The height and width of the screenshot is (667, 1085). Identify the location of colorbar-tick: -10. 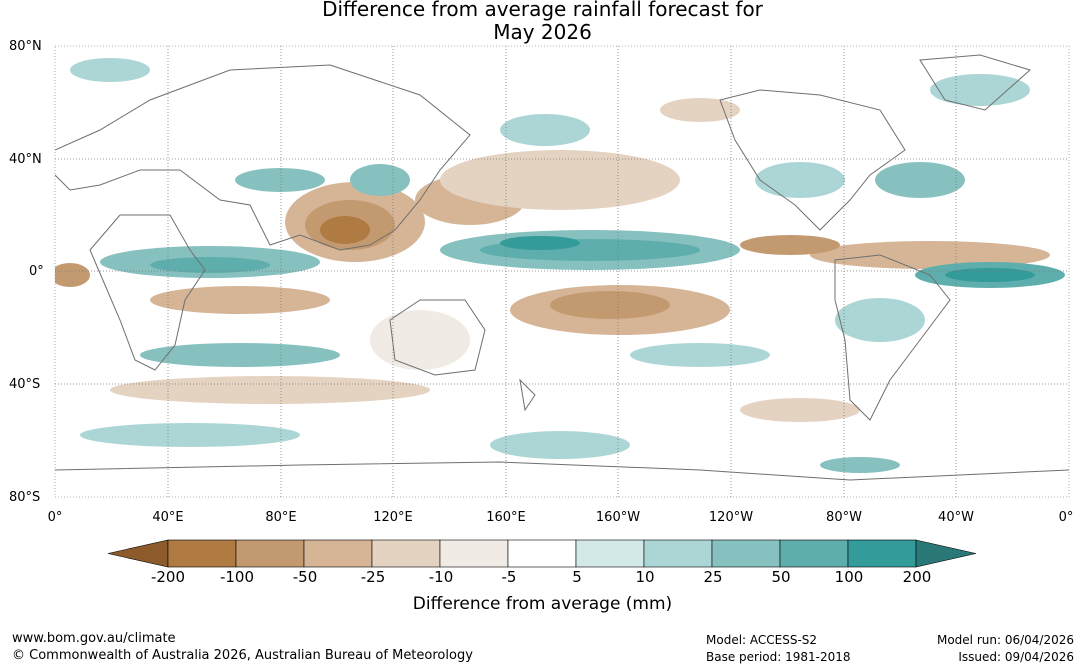
(441, 577).